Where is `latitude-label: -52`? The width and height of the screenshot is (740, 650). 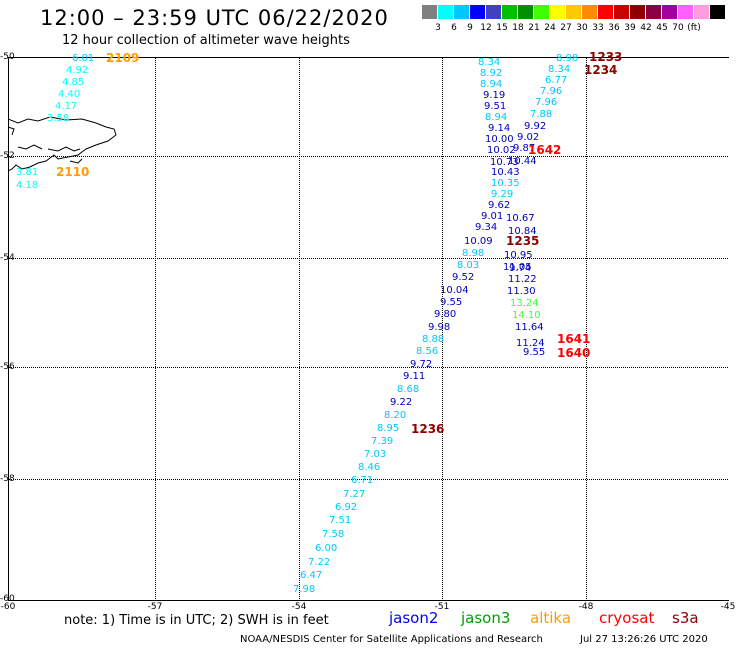
latitude-label: -52 is located at coordinates (7, 156).